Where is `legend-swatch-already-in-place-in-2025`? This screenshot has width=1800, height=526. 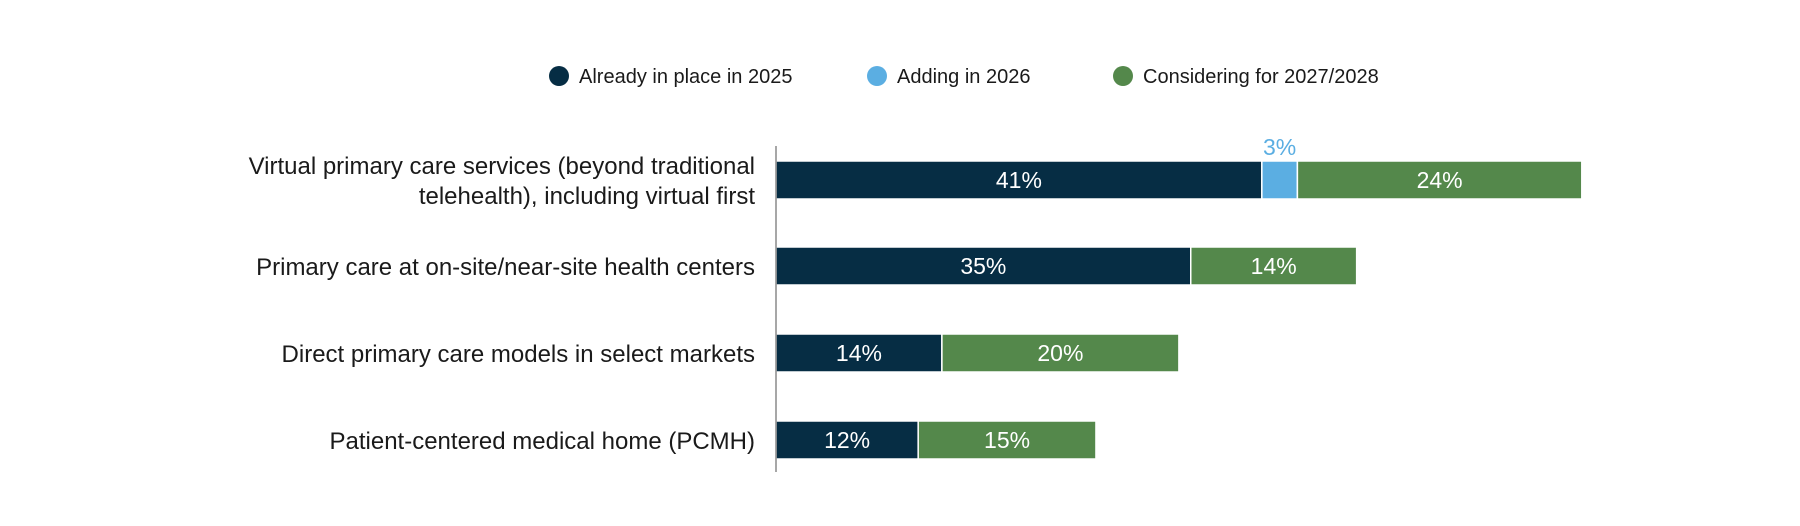 legend-swatch-already-in-place-in-2025 is located at coordinates (559, 76).